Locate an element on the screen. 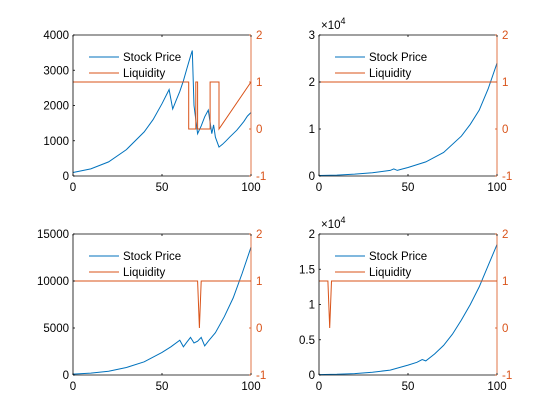 This screenshot has width=560, height=420. y-tick-label-left: 5000 is located at coordinates (56, 329).